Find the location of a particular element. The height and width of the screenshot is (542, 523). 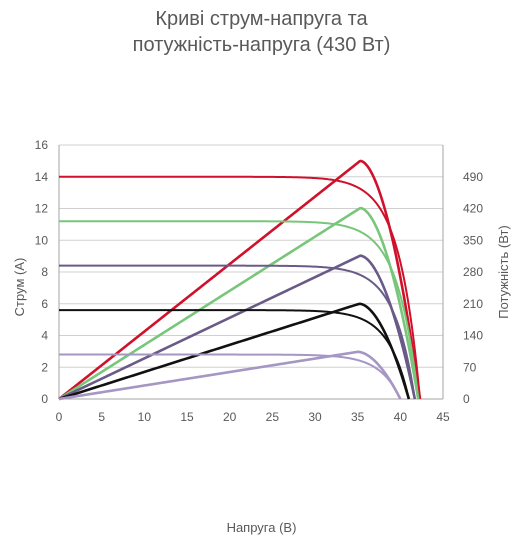

y-left-tick-label: 0 is located at coordinates (44, 399).